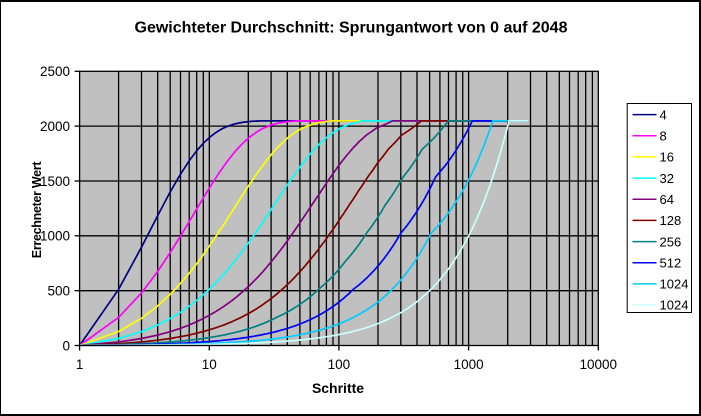  What do you see at coordinates (55, 181) in the screenshot?
I see `svg-text: 1500` at bounding box center [55, 181].